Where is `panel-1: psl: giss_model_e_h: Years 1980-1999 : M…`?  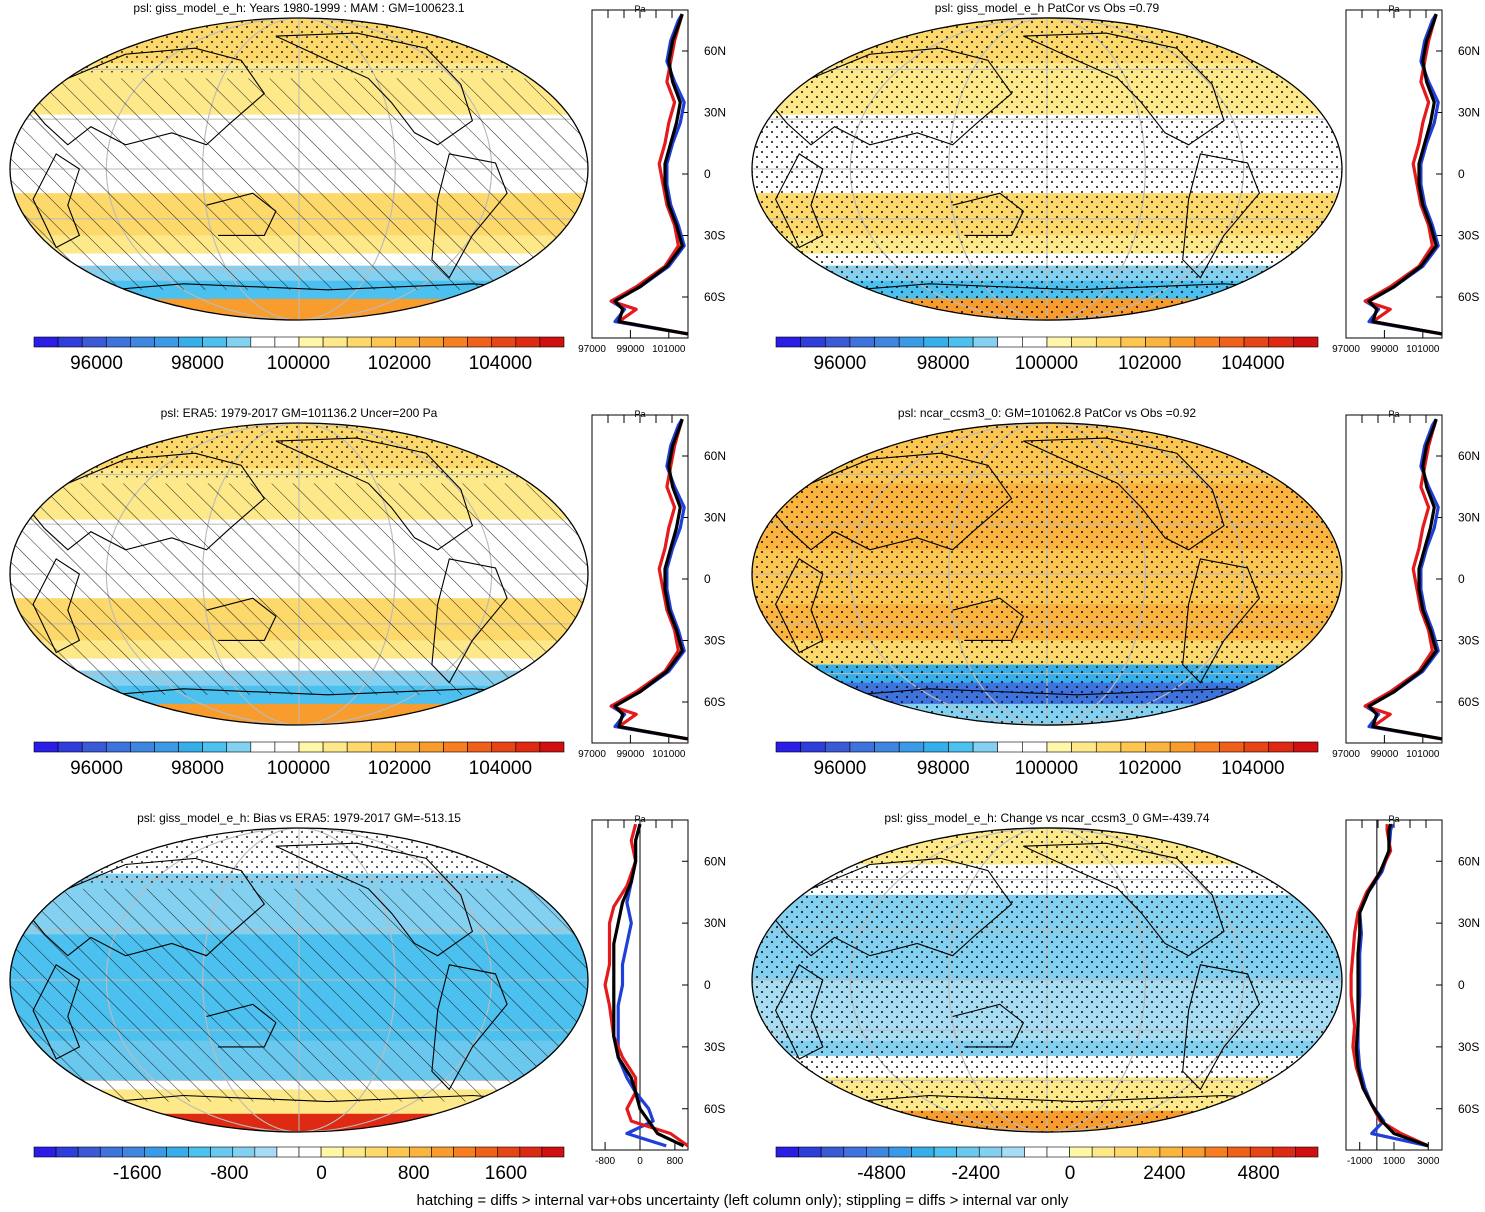 panel-1: psl: giss_model_e_h: Years 1980-1999 : M… is located at coordinates (367, 187).